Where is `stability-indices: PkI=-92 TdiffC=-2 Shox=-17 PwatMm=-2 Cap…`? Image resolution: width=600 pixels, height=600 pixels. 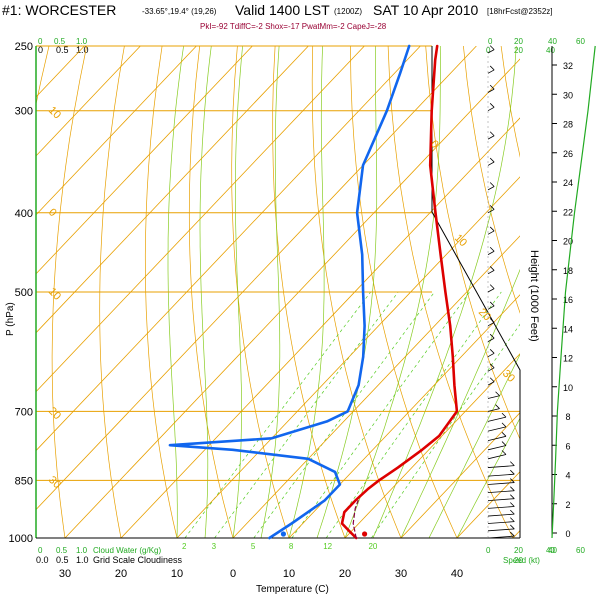
stability-indices: PkI=-92 TdiffC=-2 Shox=-17 PwatMm=-2 Cap… is located at coordinates (293, 26).